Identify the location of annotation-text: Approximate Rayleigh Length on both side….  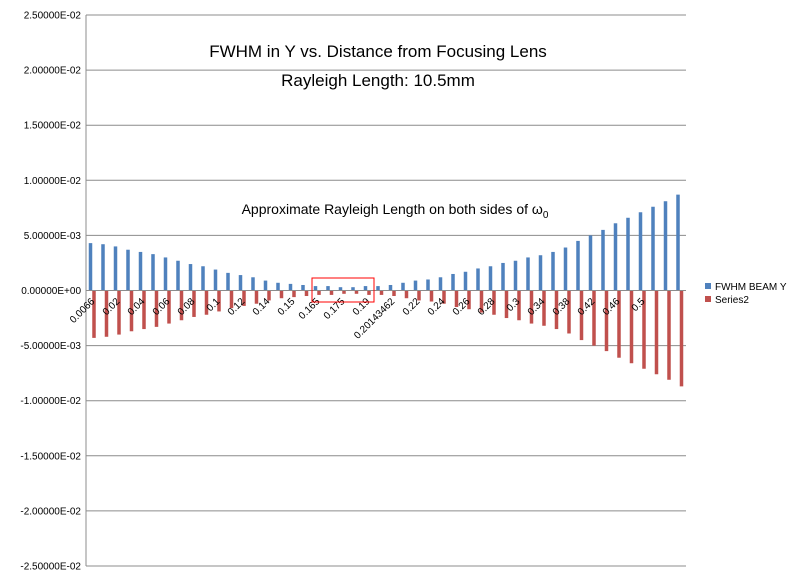
(392, 209).